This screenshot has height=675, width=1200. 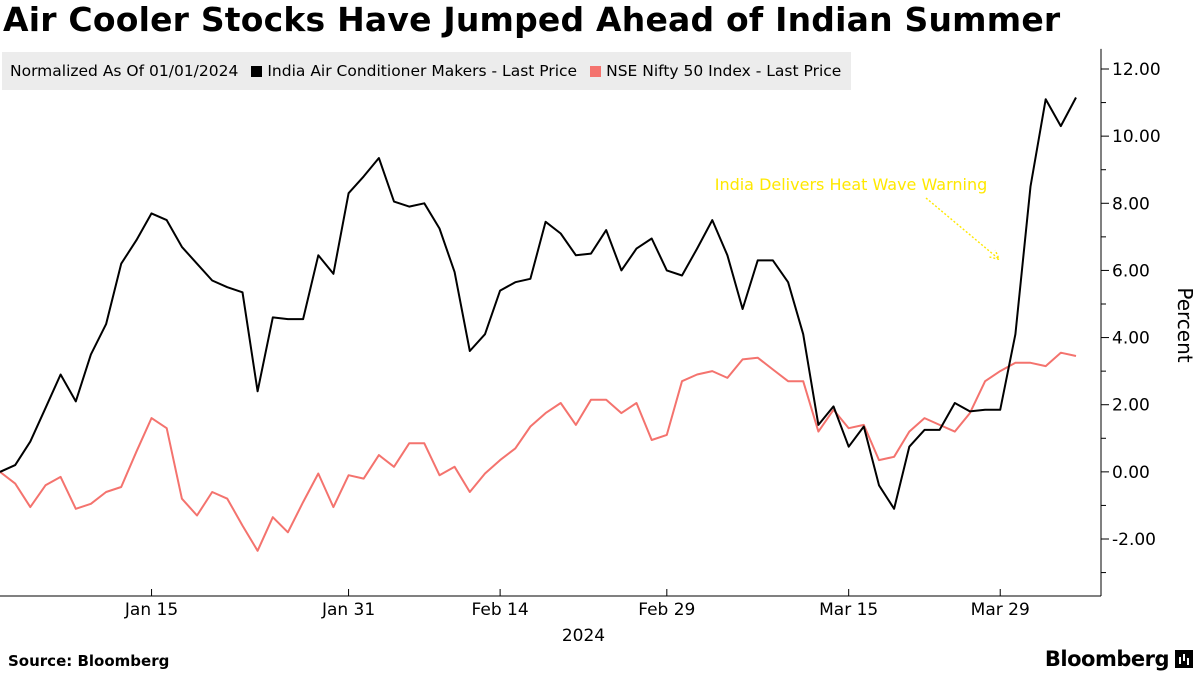 I want to click on x-tick-label: Feb 14, so click(x=500, y=610).